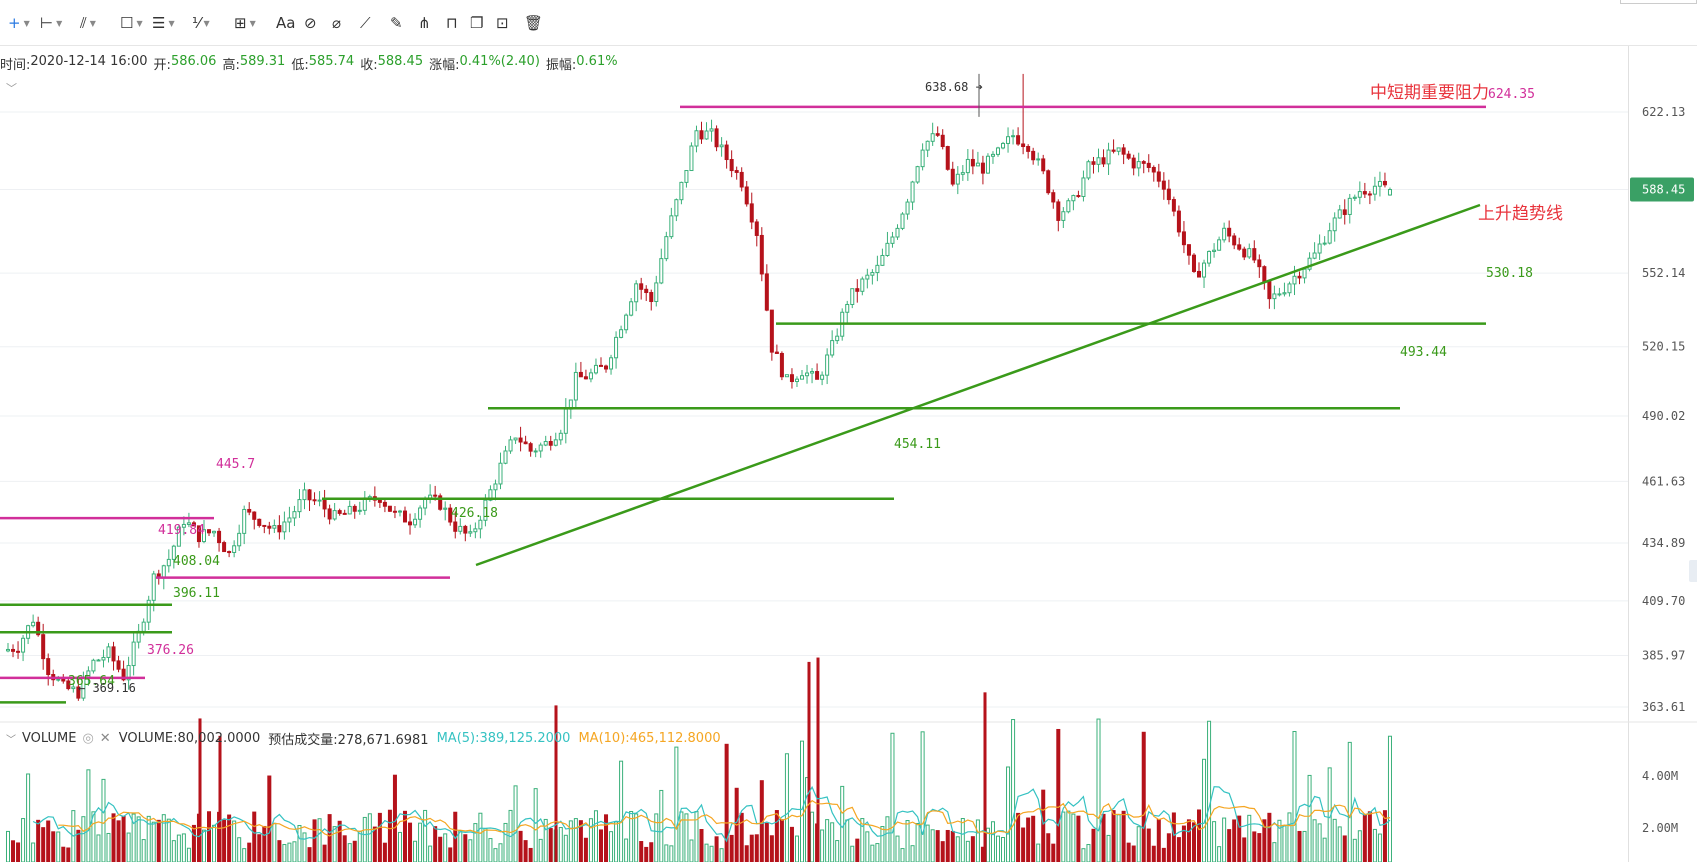 The width and height of the screenshot is (1697, 862). I want to click on crosshair-icon: +, so click(14, 23).